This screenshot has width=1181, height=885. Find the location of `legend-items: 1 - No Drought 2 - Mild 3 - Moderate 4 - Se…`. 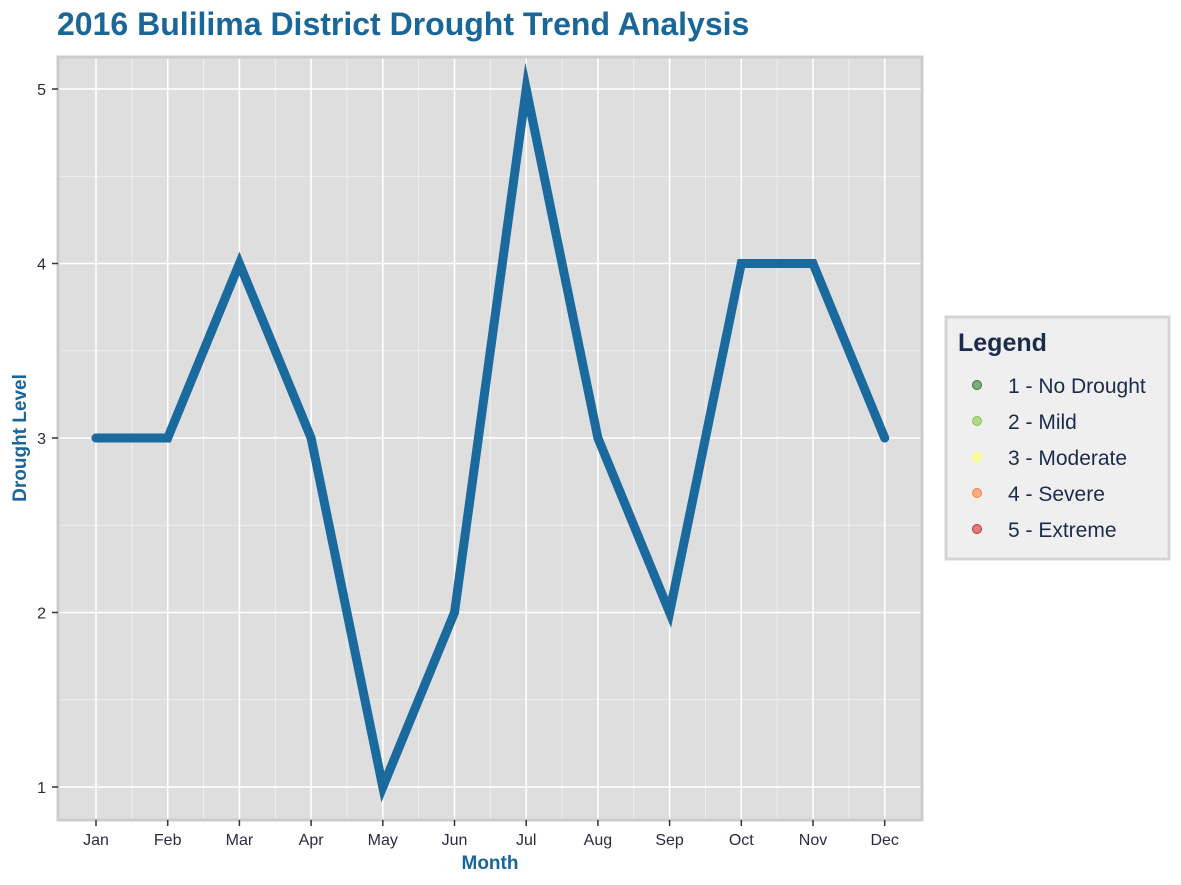

legend-items: 1 - No Drought 2 - Mild 3 - Moderate 4 - Se… is located at coordinates (1059, 458).